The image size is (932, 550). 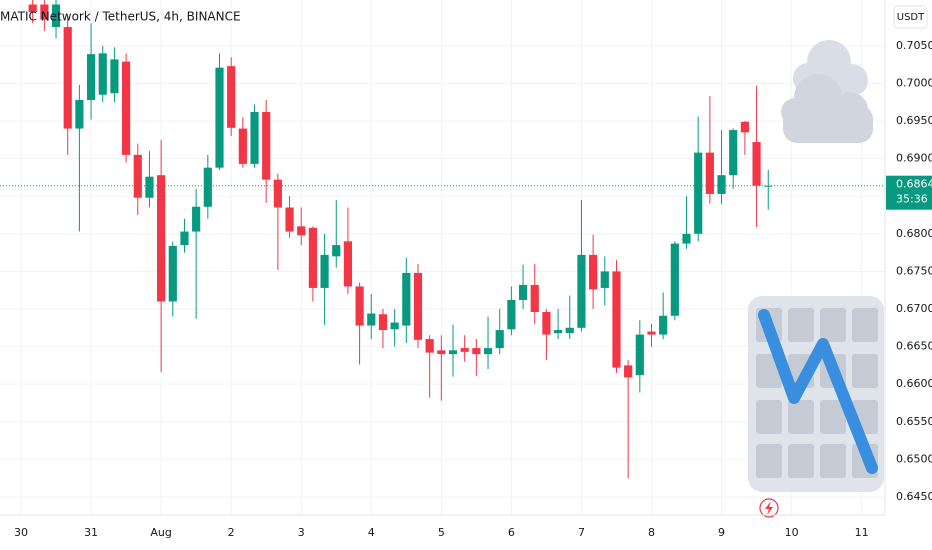 What do you see at coordinates (21, 532) in the screenshot?
I see `x-tick-label: 30` at bounding box center [21, 532].